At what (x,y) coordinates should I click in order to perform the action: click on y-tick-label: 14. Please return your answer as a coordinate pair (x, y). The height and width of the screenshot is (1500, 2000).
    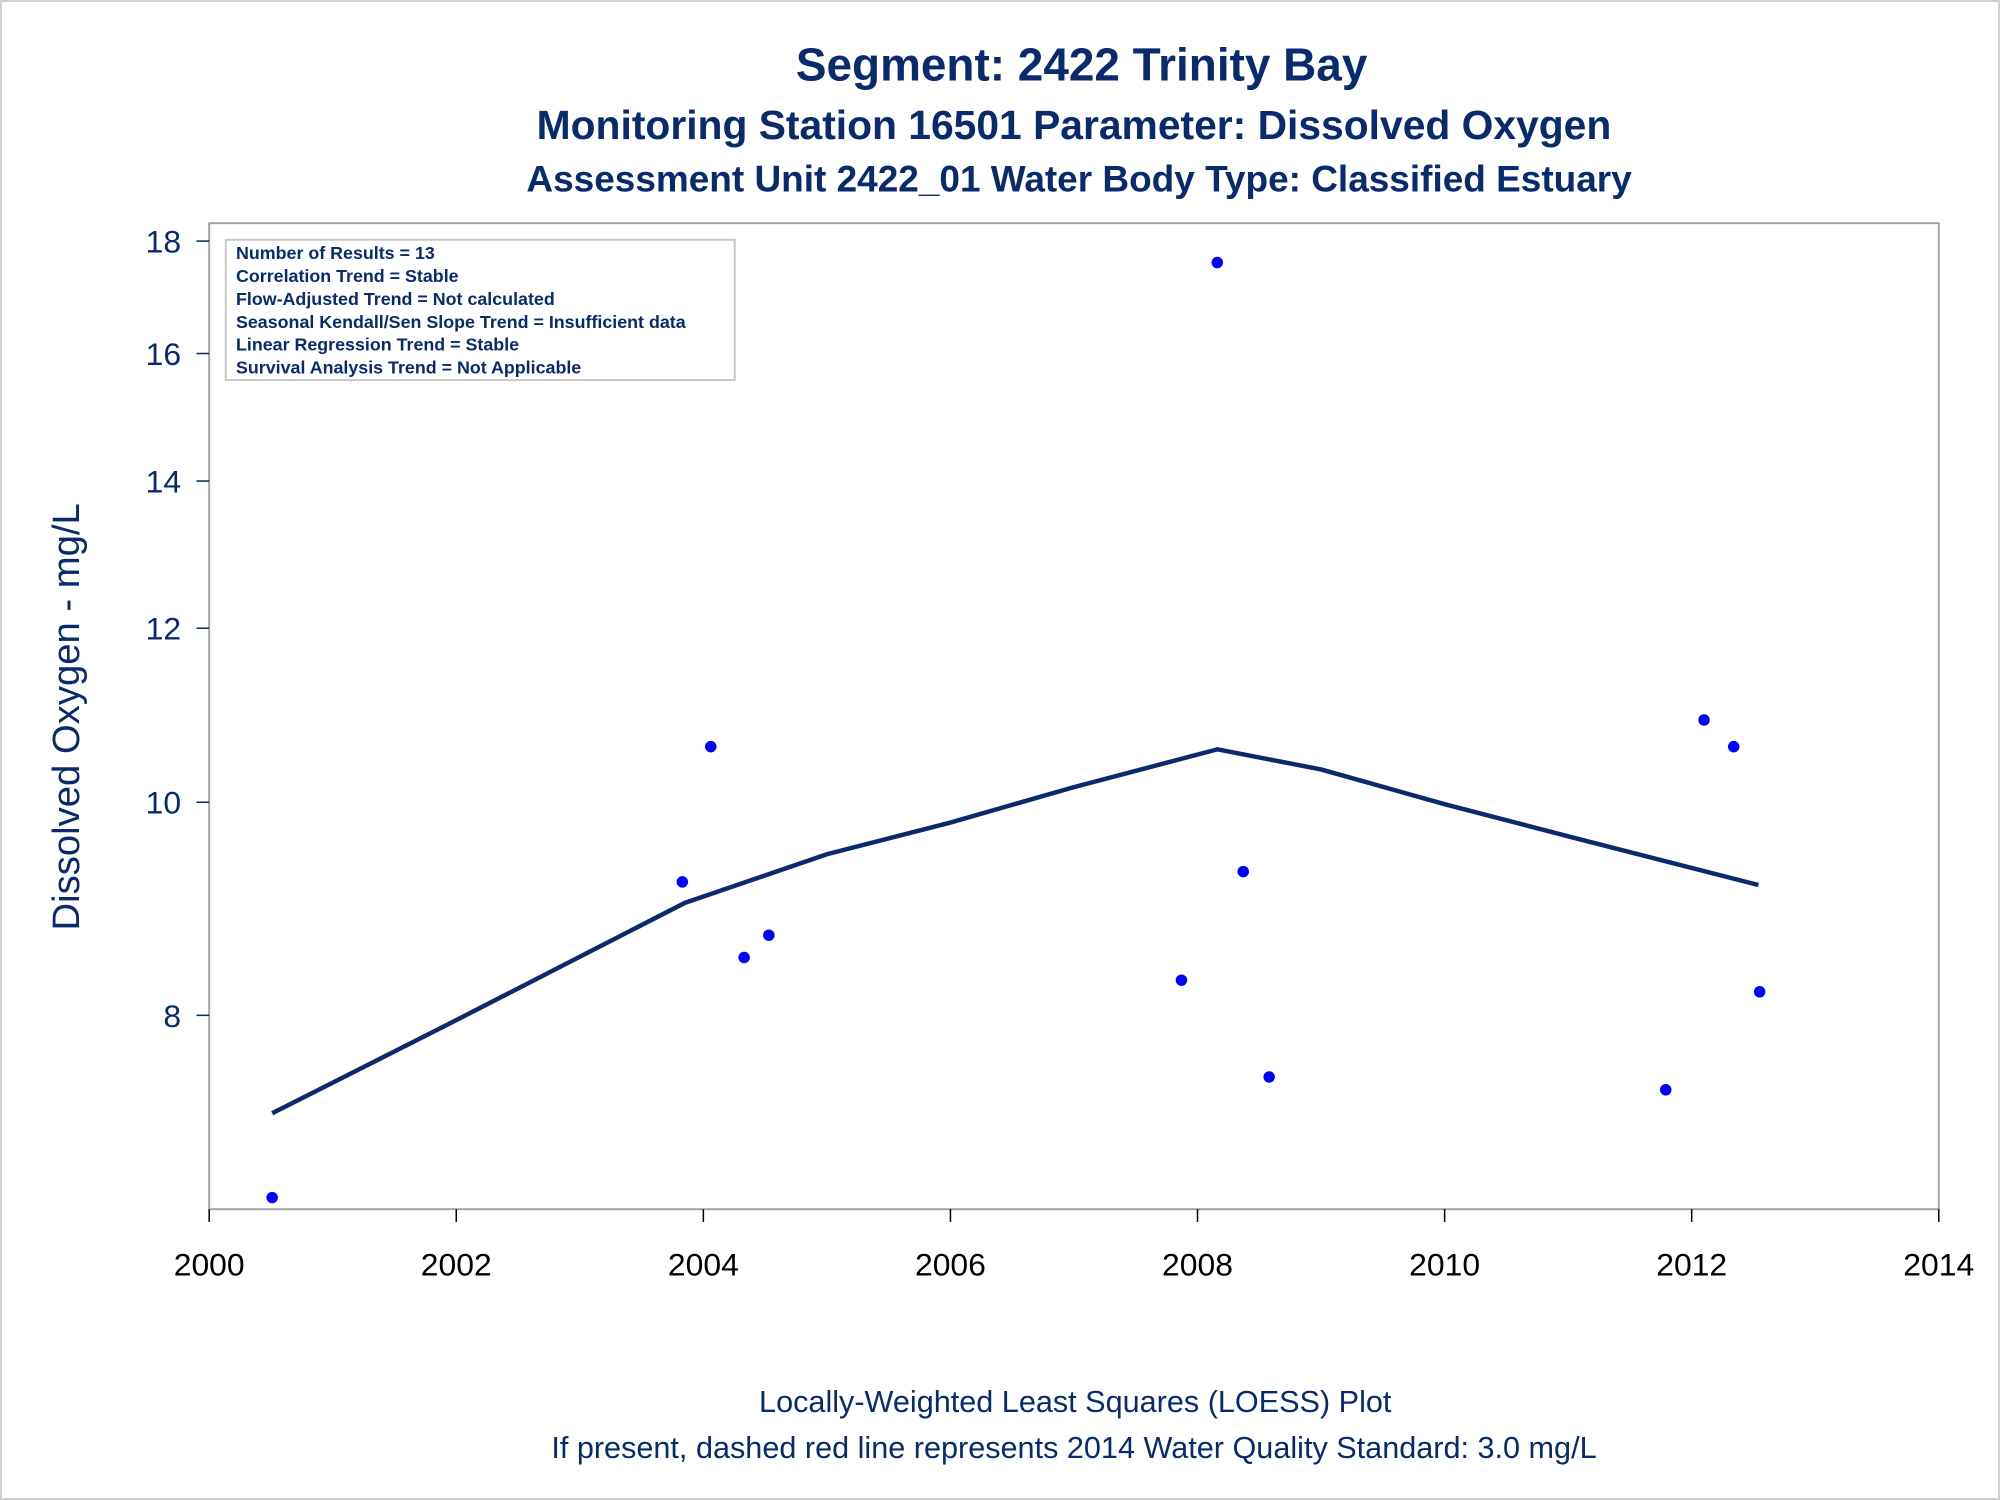
    Looking at the image, I should click on (163, 482).